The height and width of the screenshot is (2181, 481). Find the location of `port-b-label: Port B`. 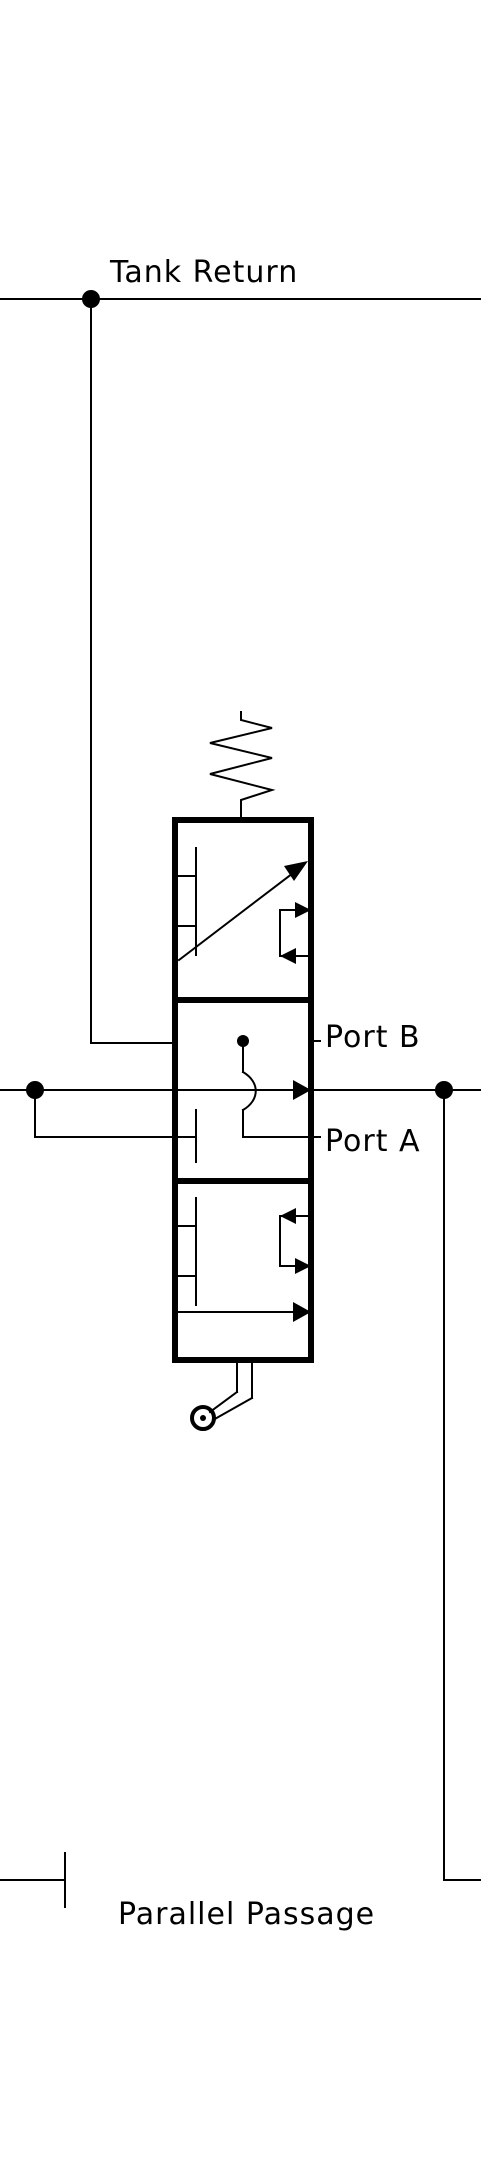

port-b-label: Port B is located at coordinates (373, 1037).